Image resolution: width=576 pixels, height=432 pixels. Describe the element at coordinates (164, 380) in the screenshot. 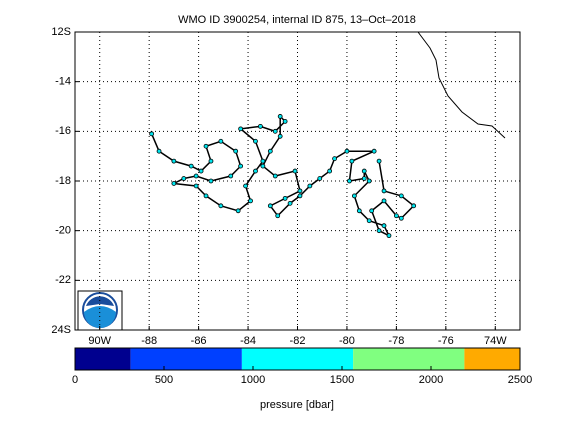

I see `colorbar-tick-label: 500` at that location.